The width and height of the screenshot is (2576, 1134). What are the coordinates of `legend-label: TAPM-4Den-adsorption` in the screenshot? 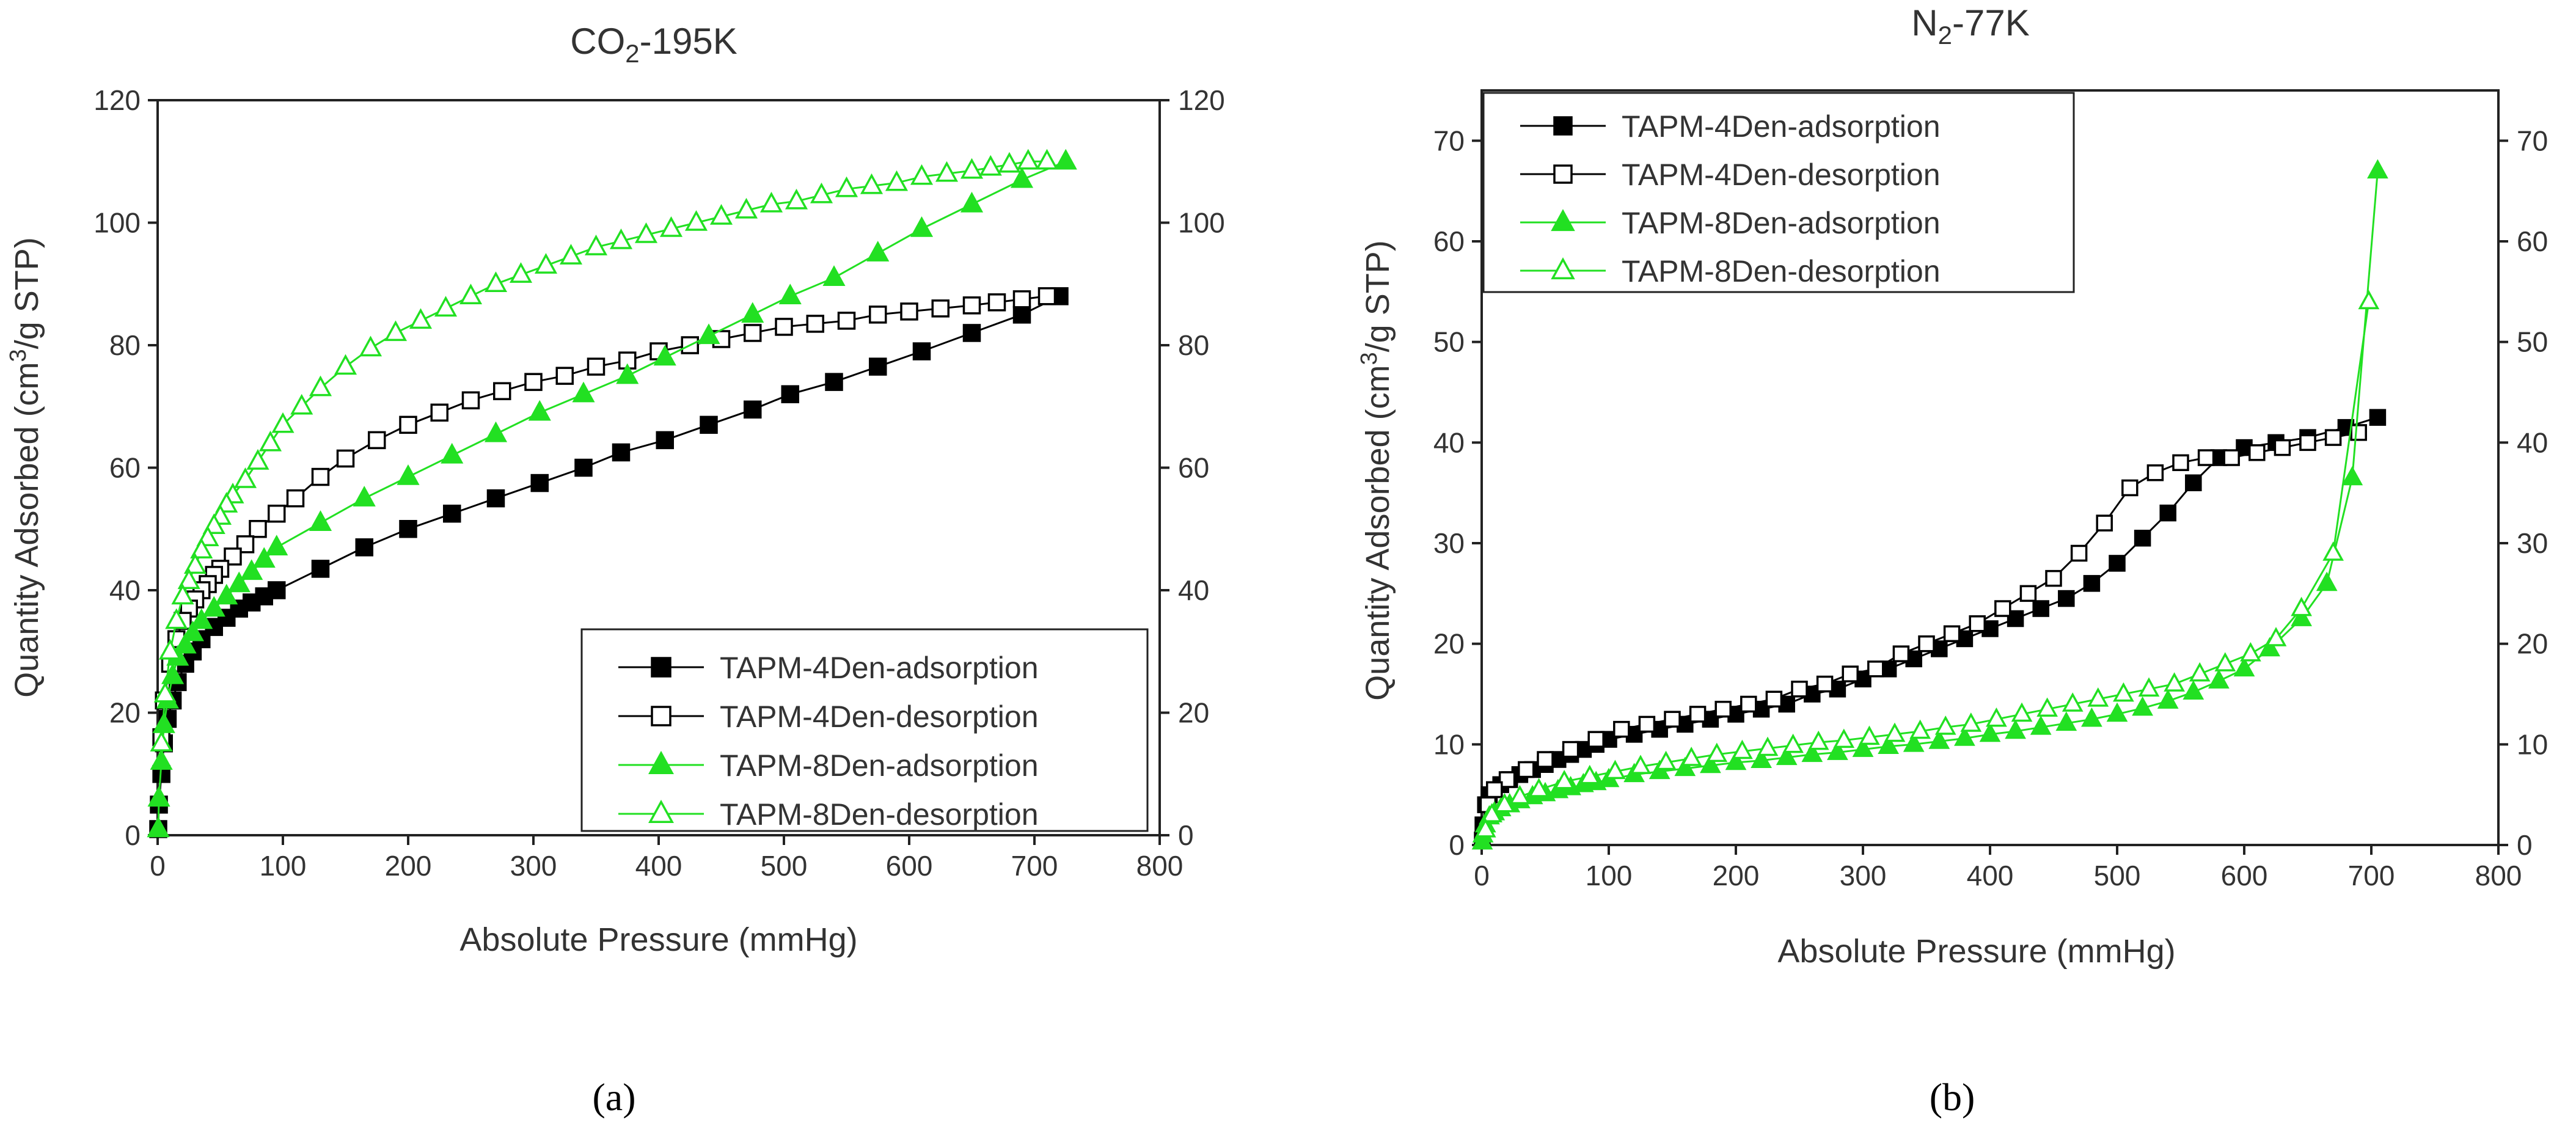 It's located at (1781, 126).